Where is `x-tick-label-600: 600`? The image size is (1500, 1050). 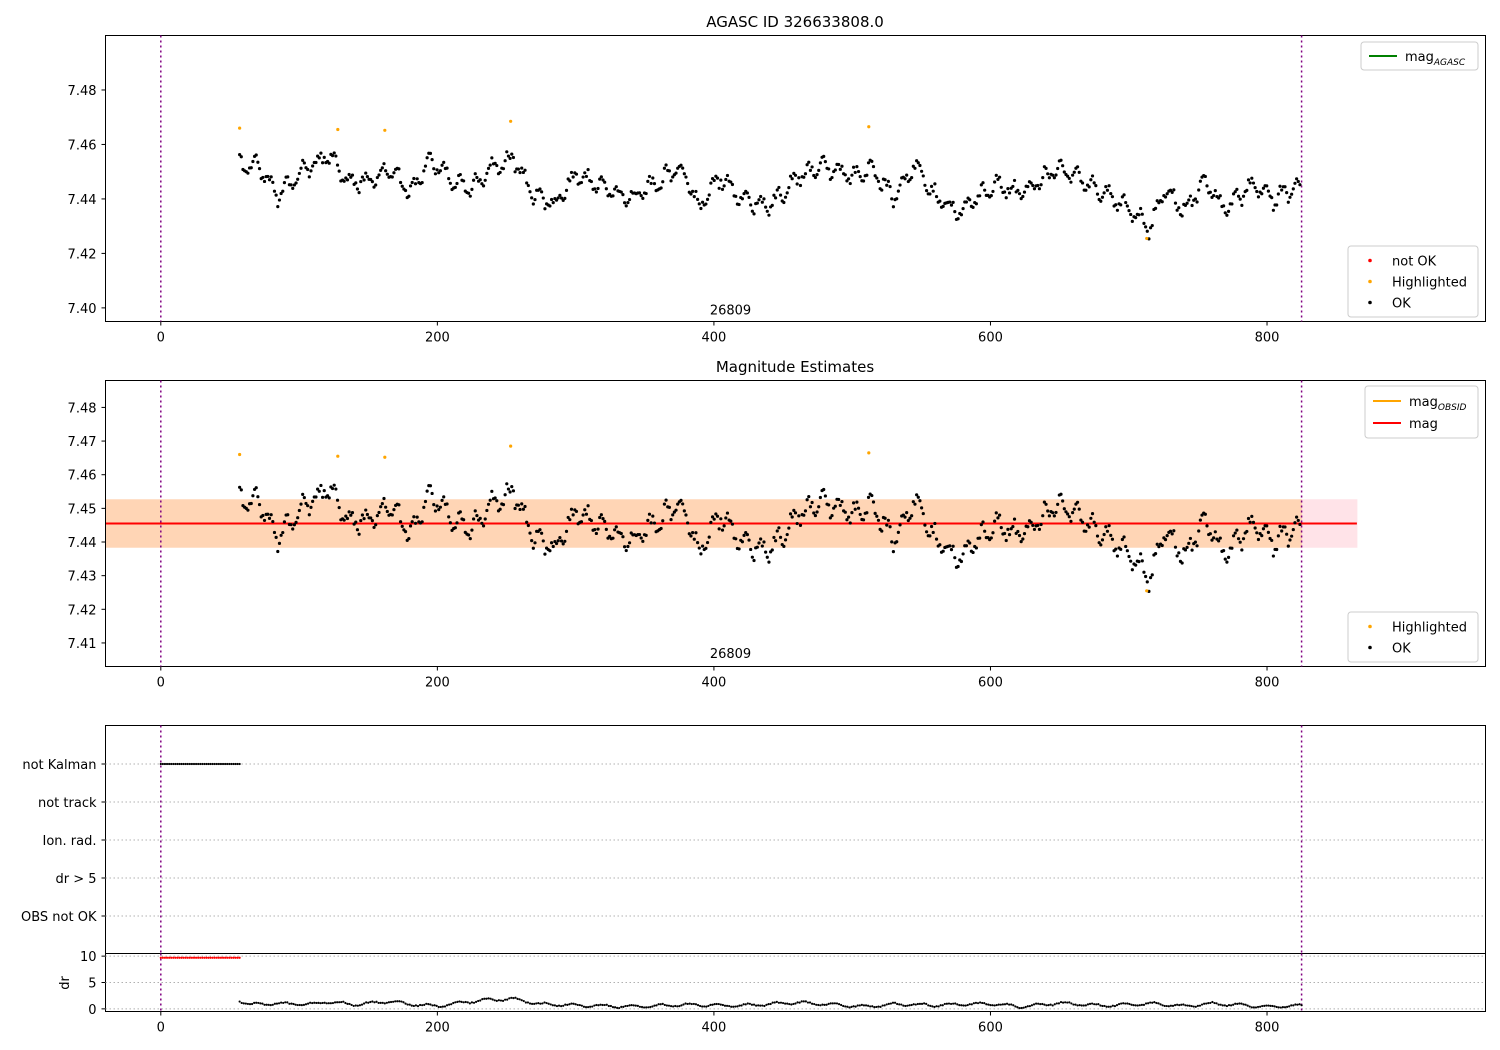
x-tick-label-600: 600 is located at coordinates (990, 1028).